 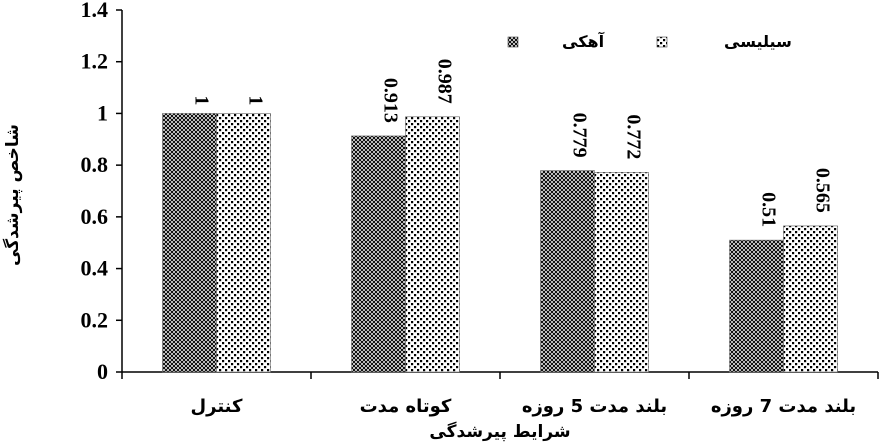 I want to click on y-tick-label: 0.6, so click(x=95, y=216).